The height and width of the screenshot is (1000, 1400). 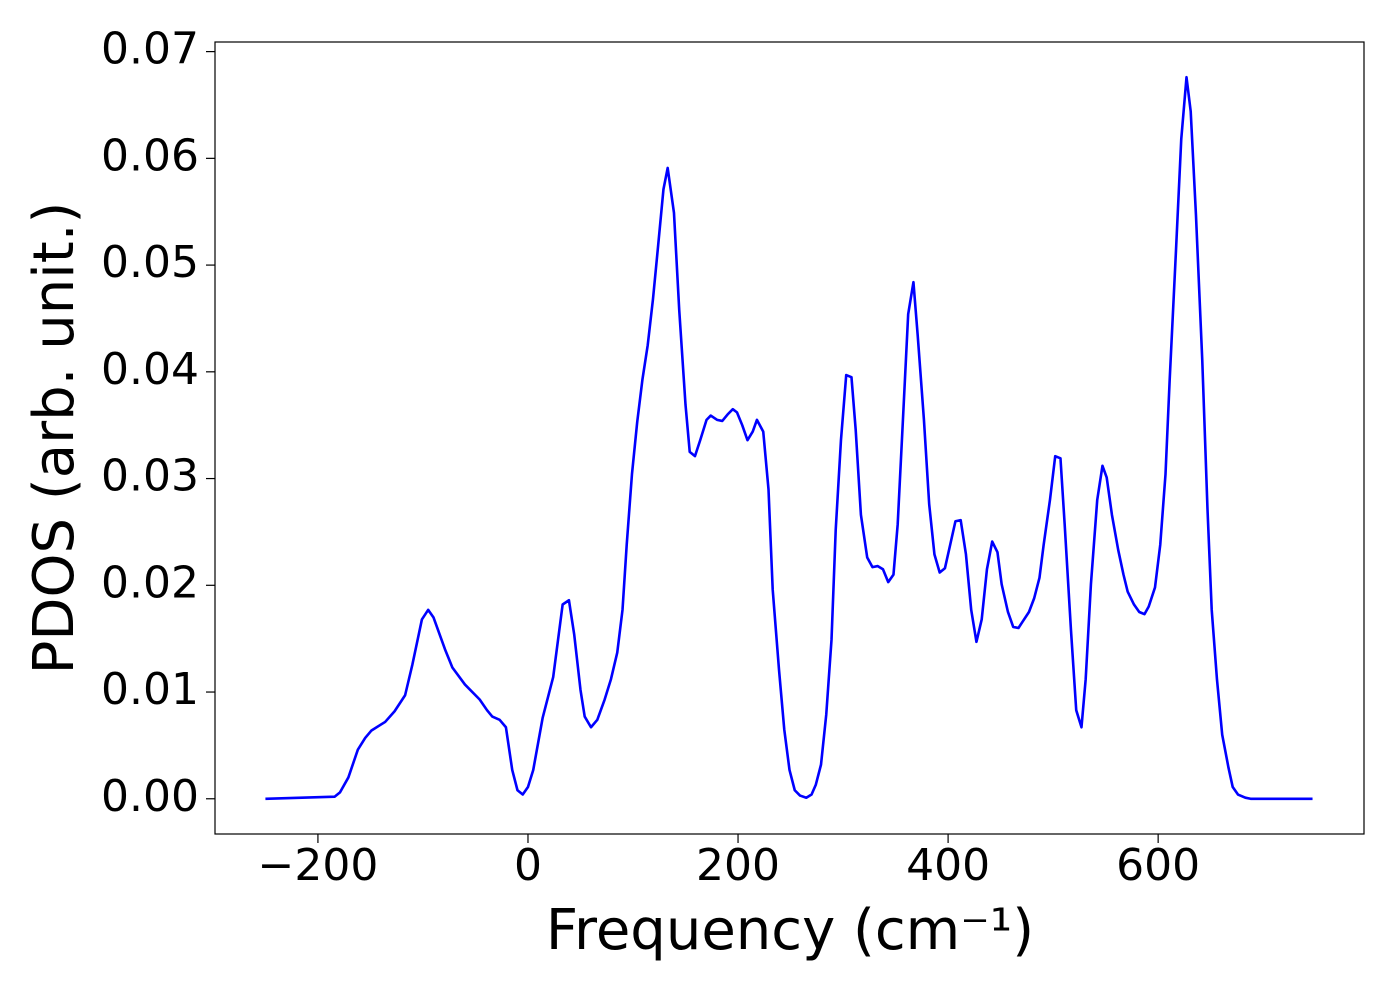 I want to click on x-tick-label: 0, so click(x=528, y=865).